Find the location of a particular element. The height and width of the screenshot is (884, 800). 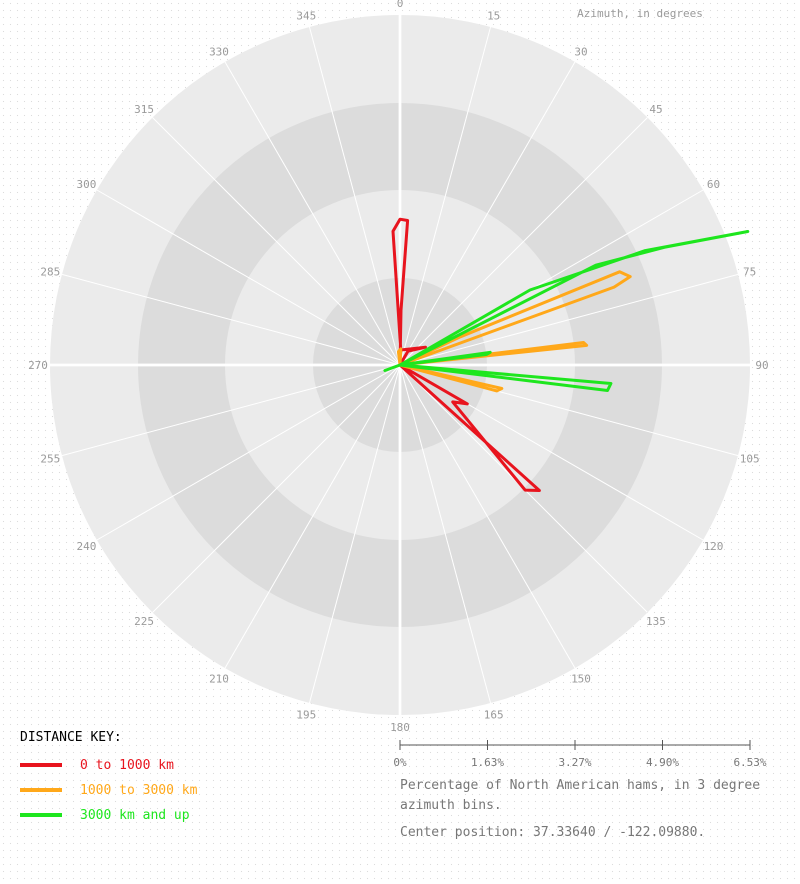

azimuth-tick-label: 45 is located at coordinates (655, 109).